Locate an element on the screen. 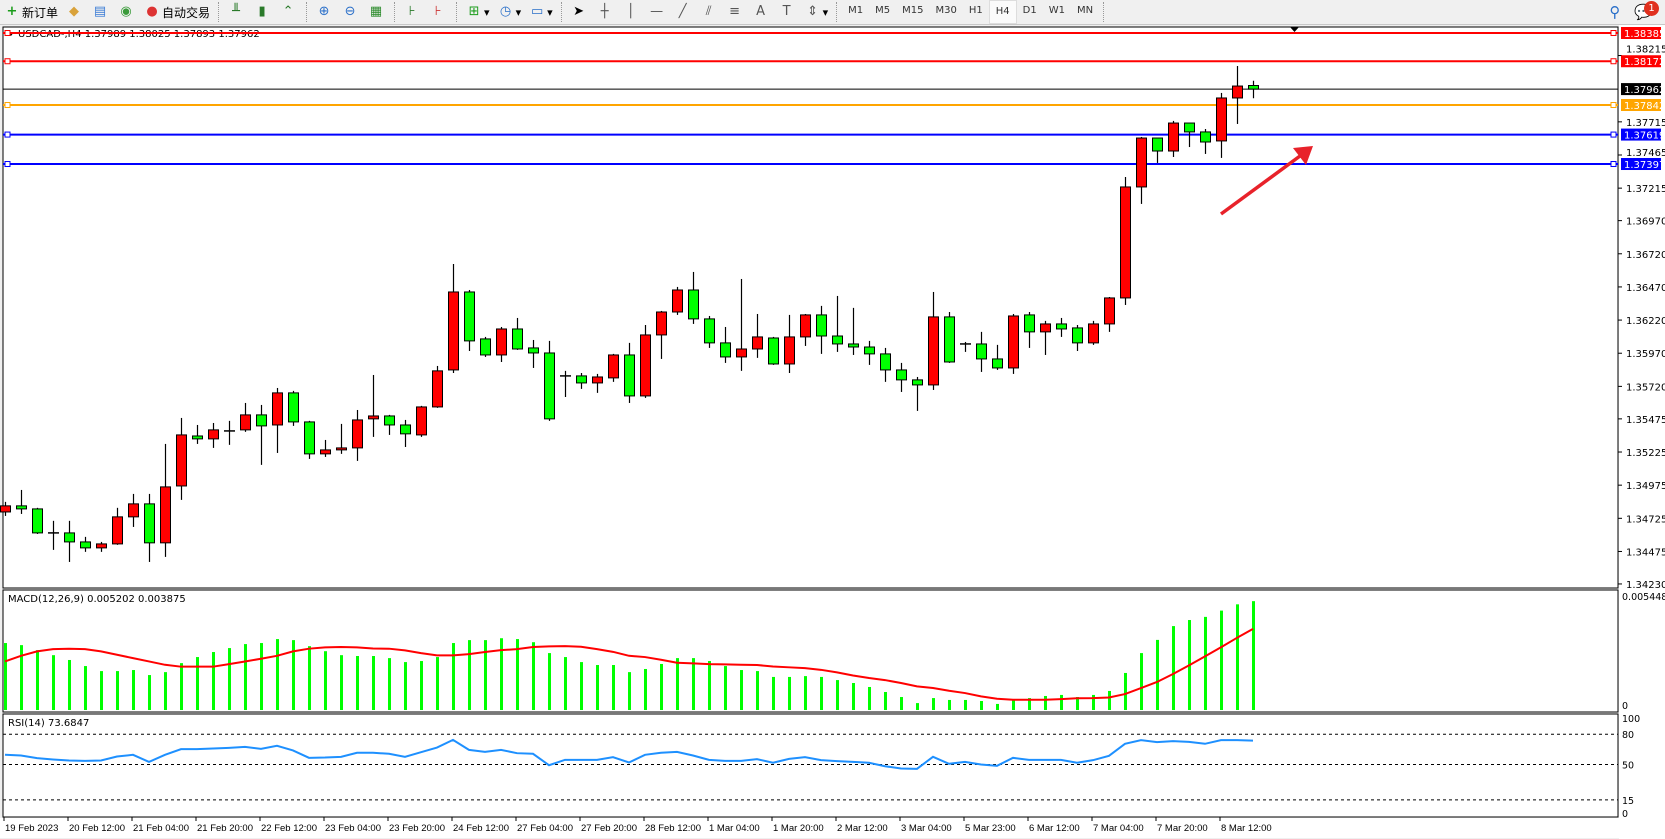 The width and height of the screenshot is (1665, 839). search-icon: ⚲ is located at coordinates (1615, 12).